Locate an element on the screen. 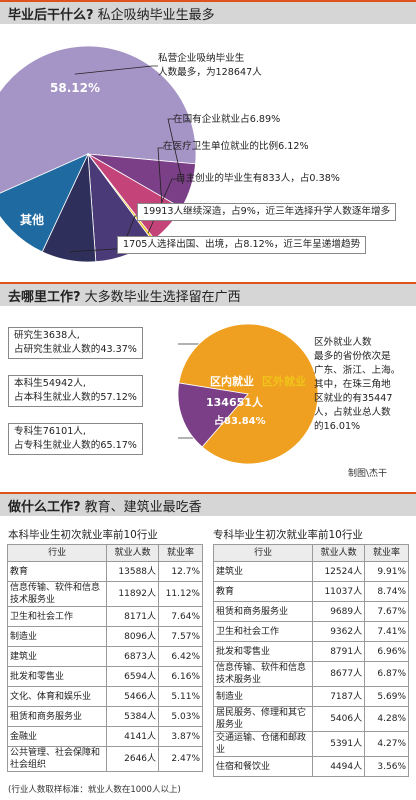 This screenshot has width=416, height=800. inside-label: 区内就业 is located at coordinates (232, 381).